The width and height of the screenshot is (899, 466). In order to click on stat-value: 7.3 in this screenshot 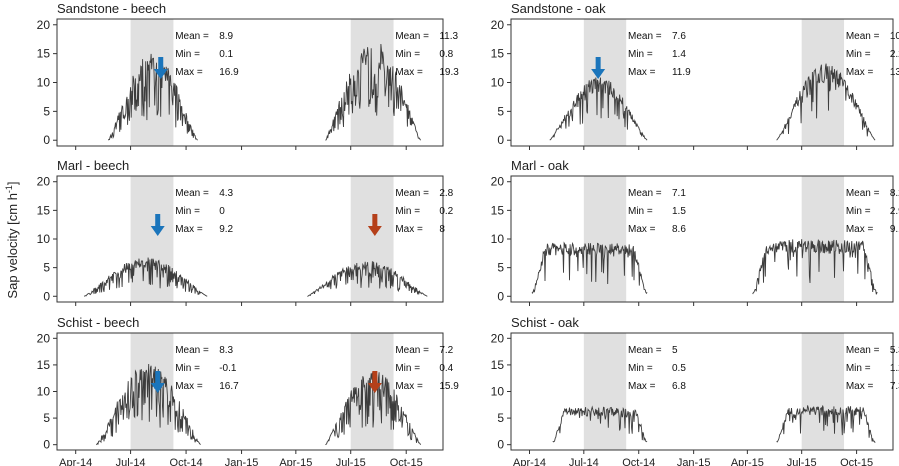, I will do `click(894, 386)`.